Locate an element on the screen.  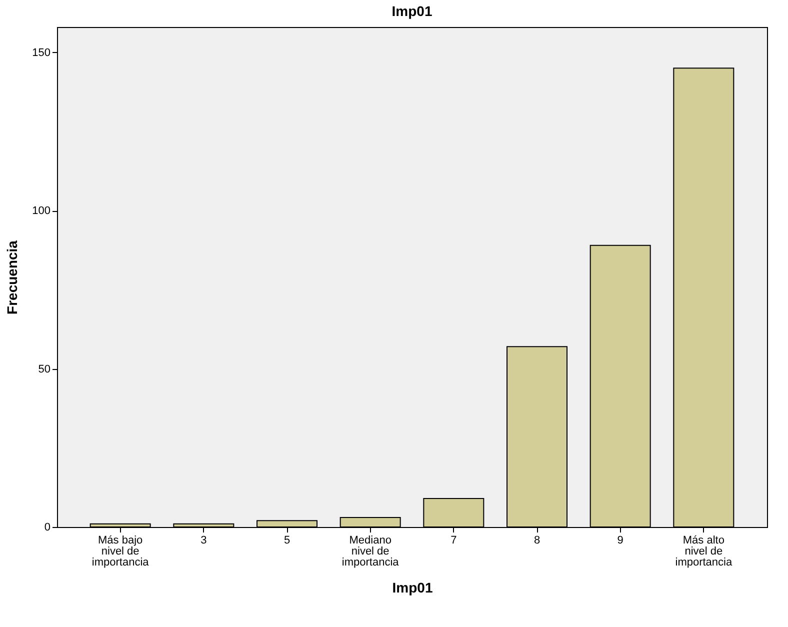
x-tick-label: Mediano nivel de importancia is located at coordinates (371, 551).